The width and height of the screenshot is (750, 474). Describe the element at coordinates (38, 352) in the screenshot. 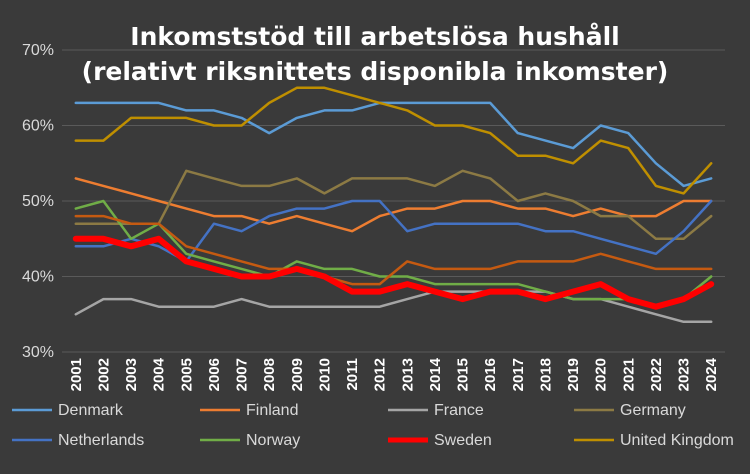

I see `y-tick-label: 30%` at that location.